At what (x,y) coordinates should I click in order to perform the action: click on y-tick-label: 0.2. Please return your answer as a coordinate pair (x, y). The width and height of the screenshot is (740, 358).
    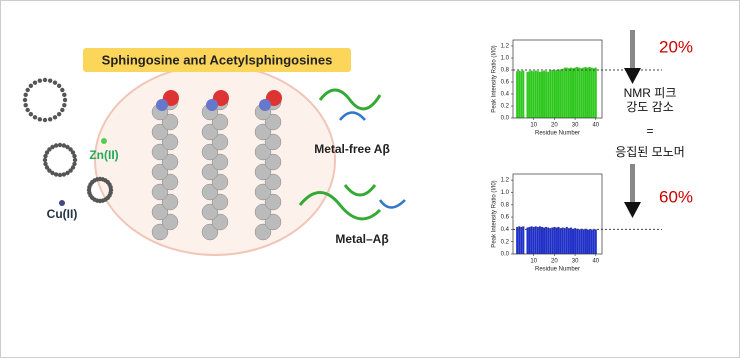
    Looking at the image, I should click on (505, 242).